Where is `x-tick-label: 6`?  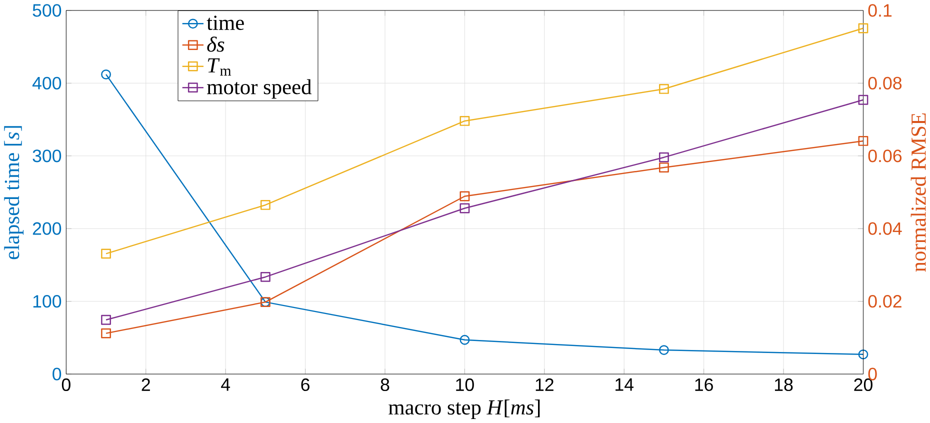
x-tick-label: 6 is located at coordinates (305, 385).